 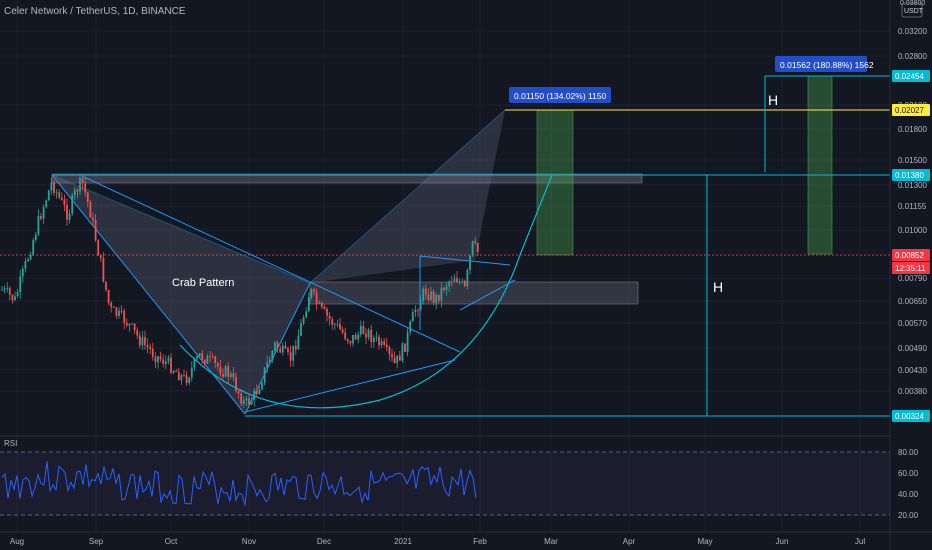 I want to click on price-scale-bg, so click(x=911, y=275).